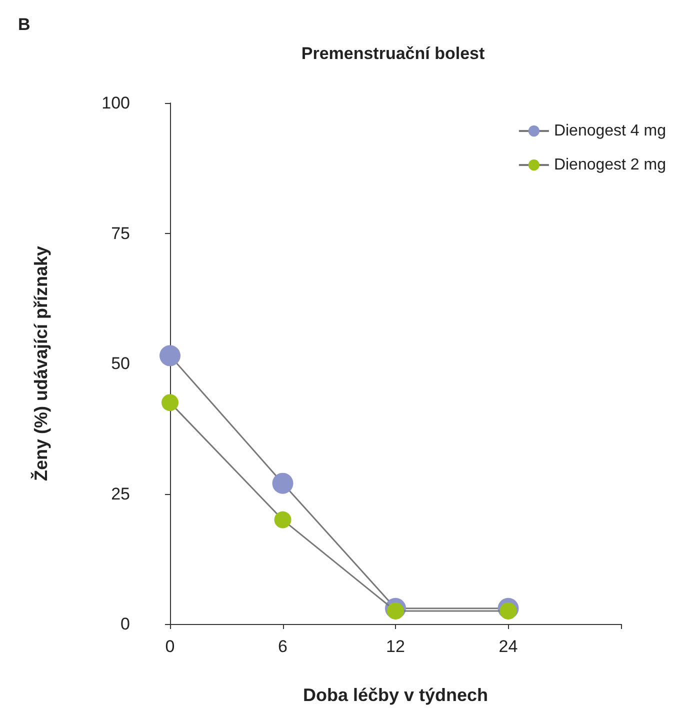 The image size is (689, 724). What do you see at coordinates (24, 24) in the screenshot?
I see `text: B` at bounding box center [24, 24].